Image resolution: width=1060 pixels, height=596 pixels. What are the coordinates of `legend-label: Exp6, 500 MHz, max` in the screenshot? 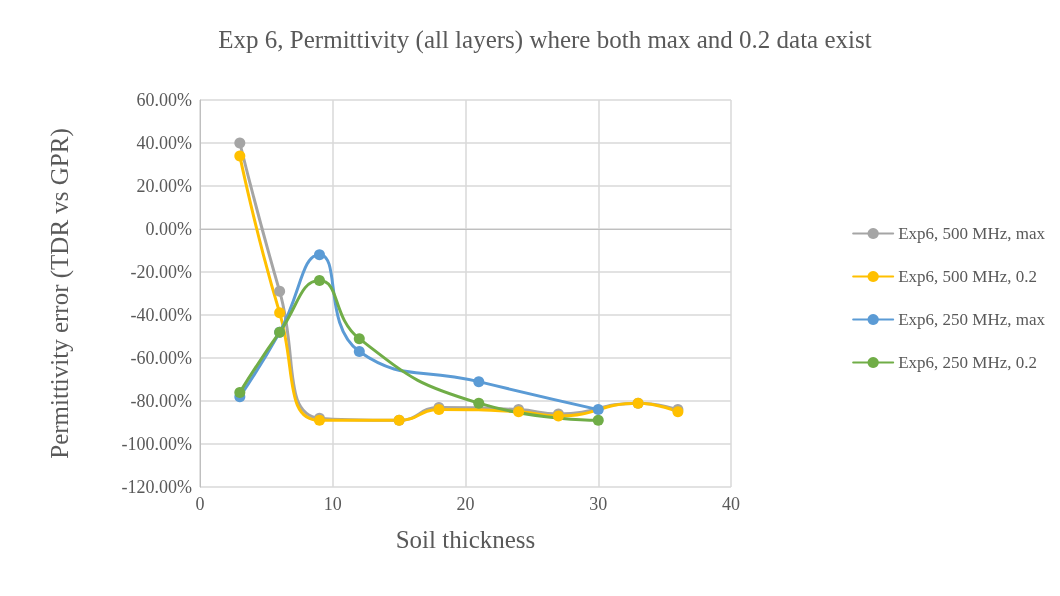 It's located at (972, 233).